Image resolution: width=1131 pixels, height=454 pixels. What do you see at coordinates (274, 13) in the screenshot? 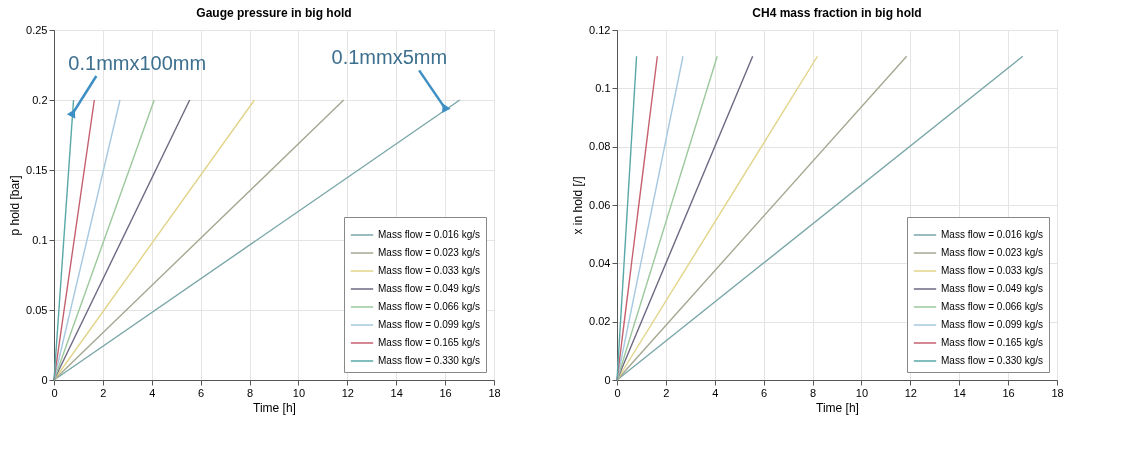
I see `chart-title: Gauge pressure in big hold` at bounding box center [274, 13].